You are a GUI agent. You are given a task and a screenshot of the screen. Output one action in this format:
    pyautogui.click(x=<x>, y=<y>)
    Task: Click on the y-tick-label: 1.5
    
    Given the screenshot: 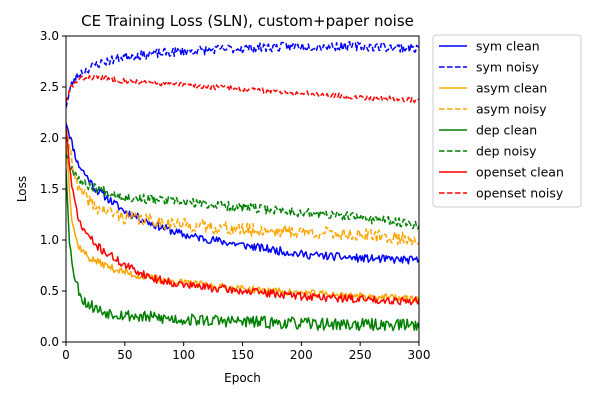 What is the action you would take?
    pyautogui.click(x=49, y=189)
    